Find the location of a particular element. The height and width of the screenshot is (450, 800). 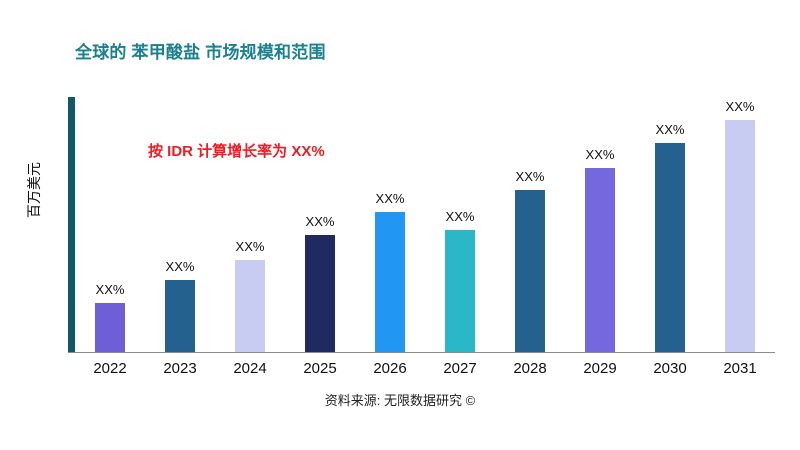

growth-rate-annotation: 按 IDR 计算增长率为 XX% is located at coordinates (236, 151).